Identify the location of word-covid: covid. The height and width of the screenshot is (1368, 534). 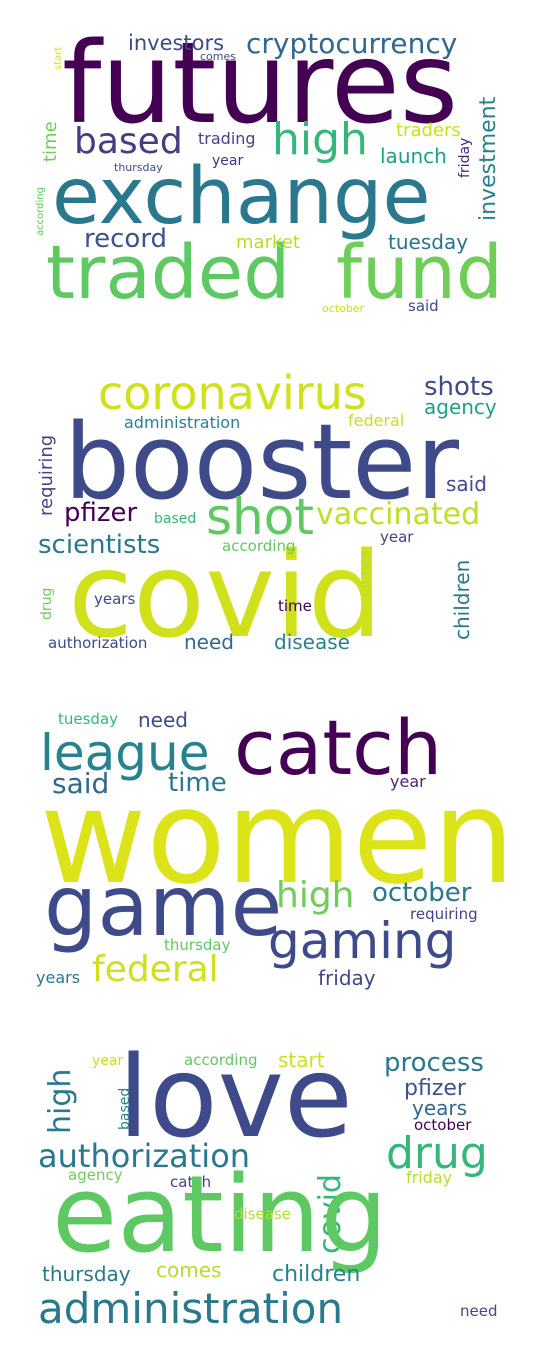
(225, 595).